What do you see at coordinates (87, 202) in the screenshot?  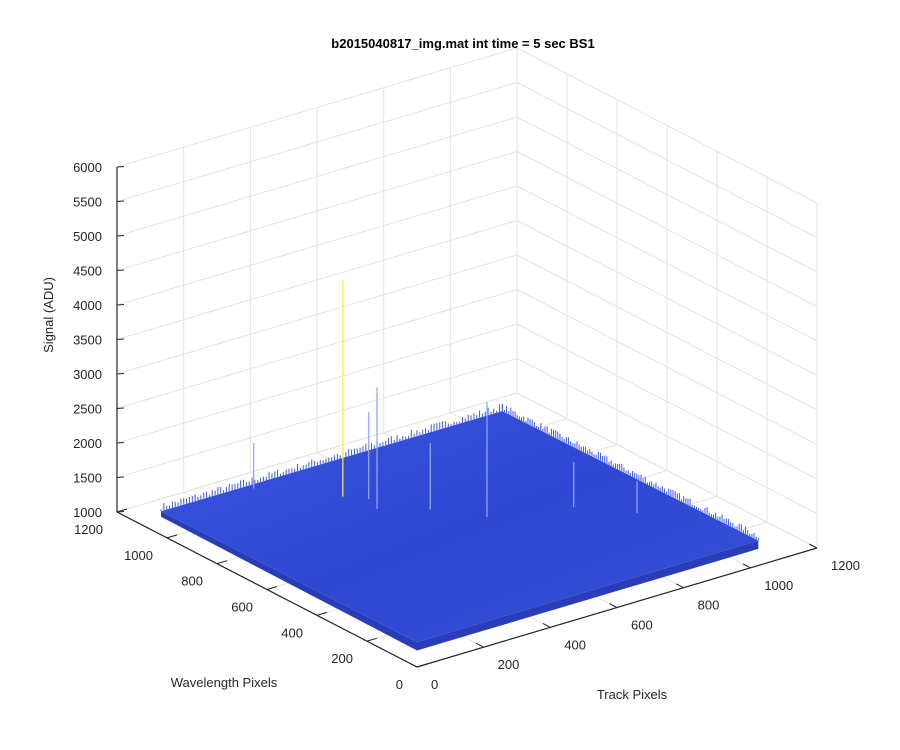 I see `z-tick-label: 5500` at bounding box center [87, 202].